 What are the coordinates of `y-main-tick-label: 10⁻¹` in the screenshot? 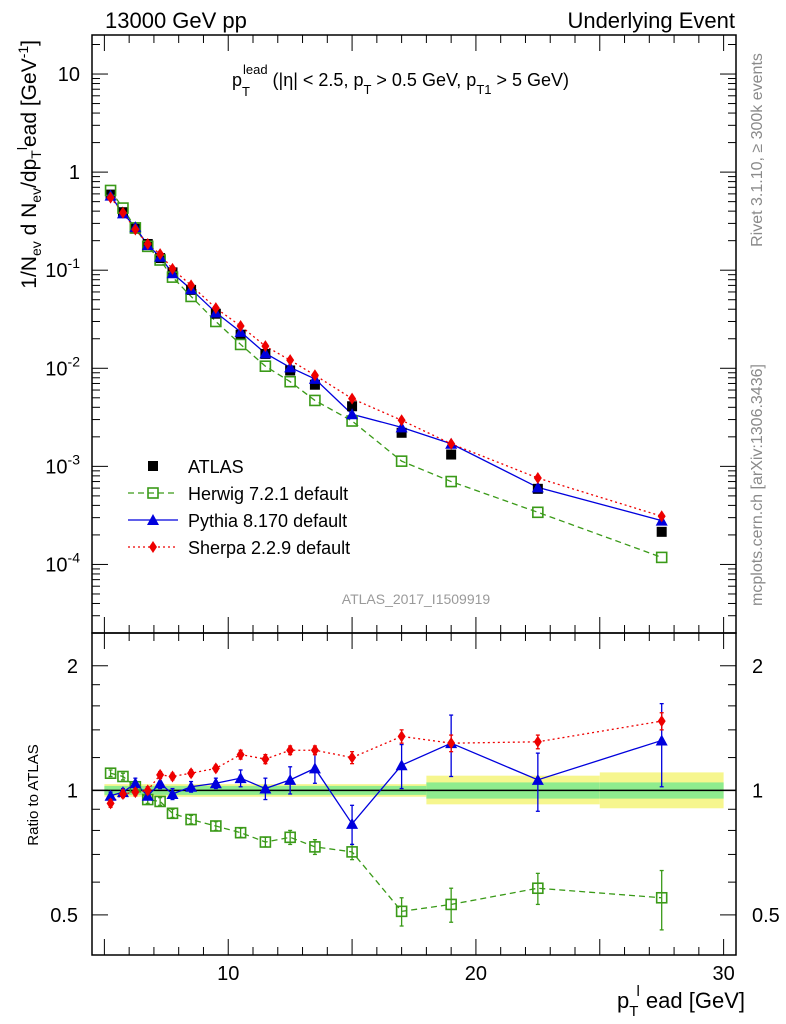 It's located at (62, 268).